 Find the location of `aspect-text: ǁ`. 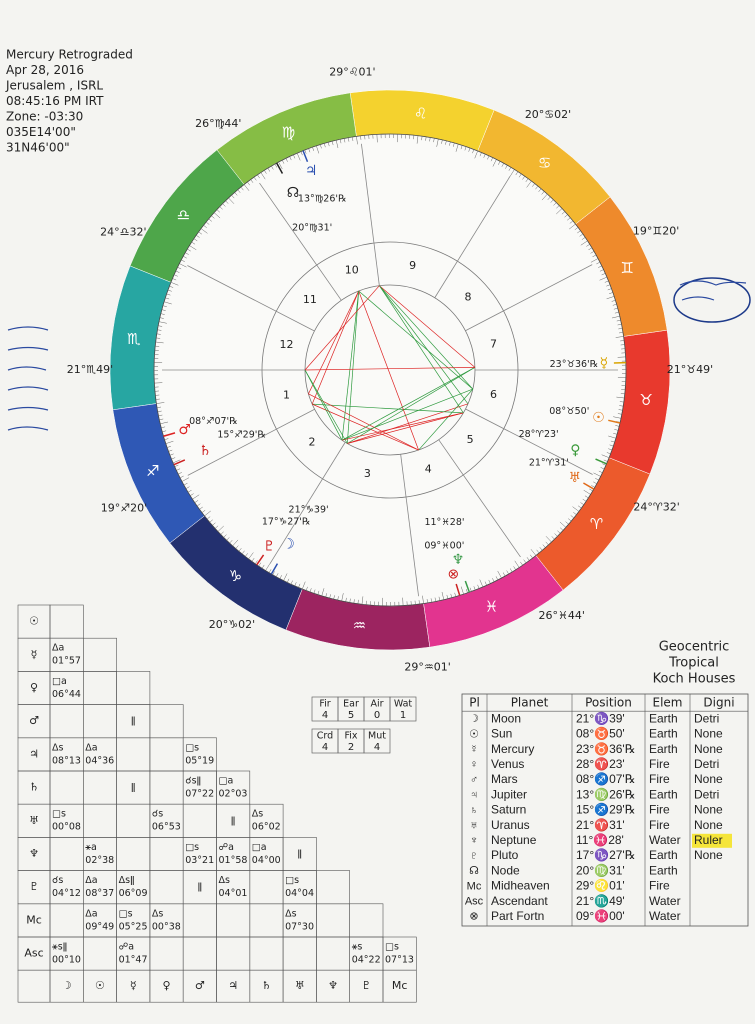

aspect-text: ǁ is located at coordinates (200, 887).